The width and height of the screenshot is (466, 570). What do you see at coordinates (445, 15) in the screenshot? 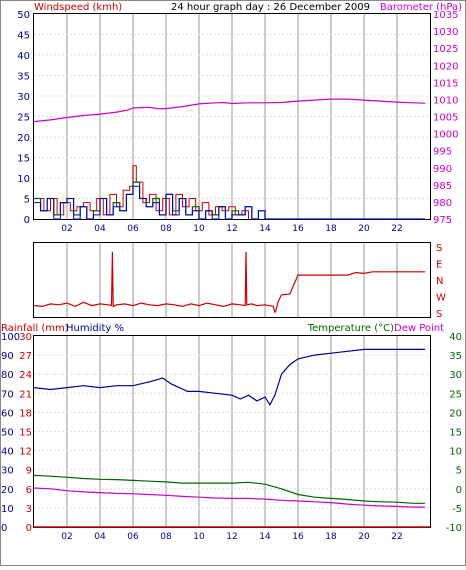
I see `baro-y-tick: 1035` at bounding box center [445, 15].